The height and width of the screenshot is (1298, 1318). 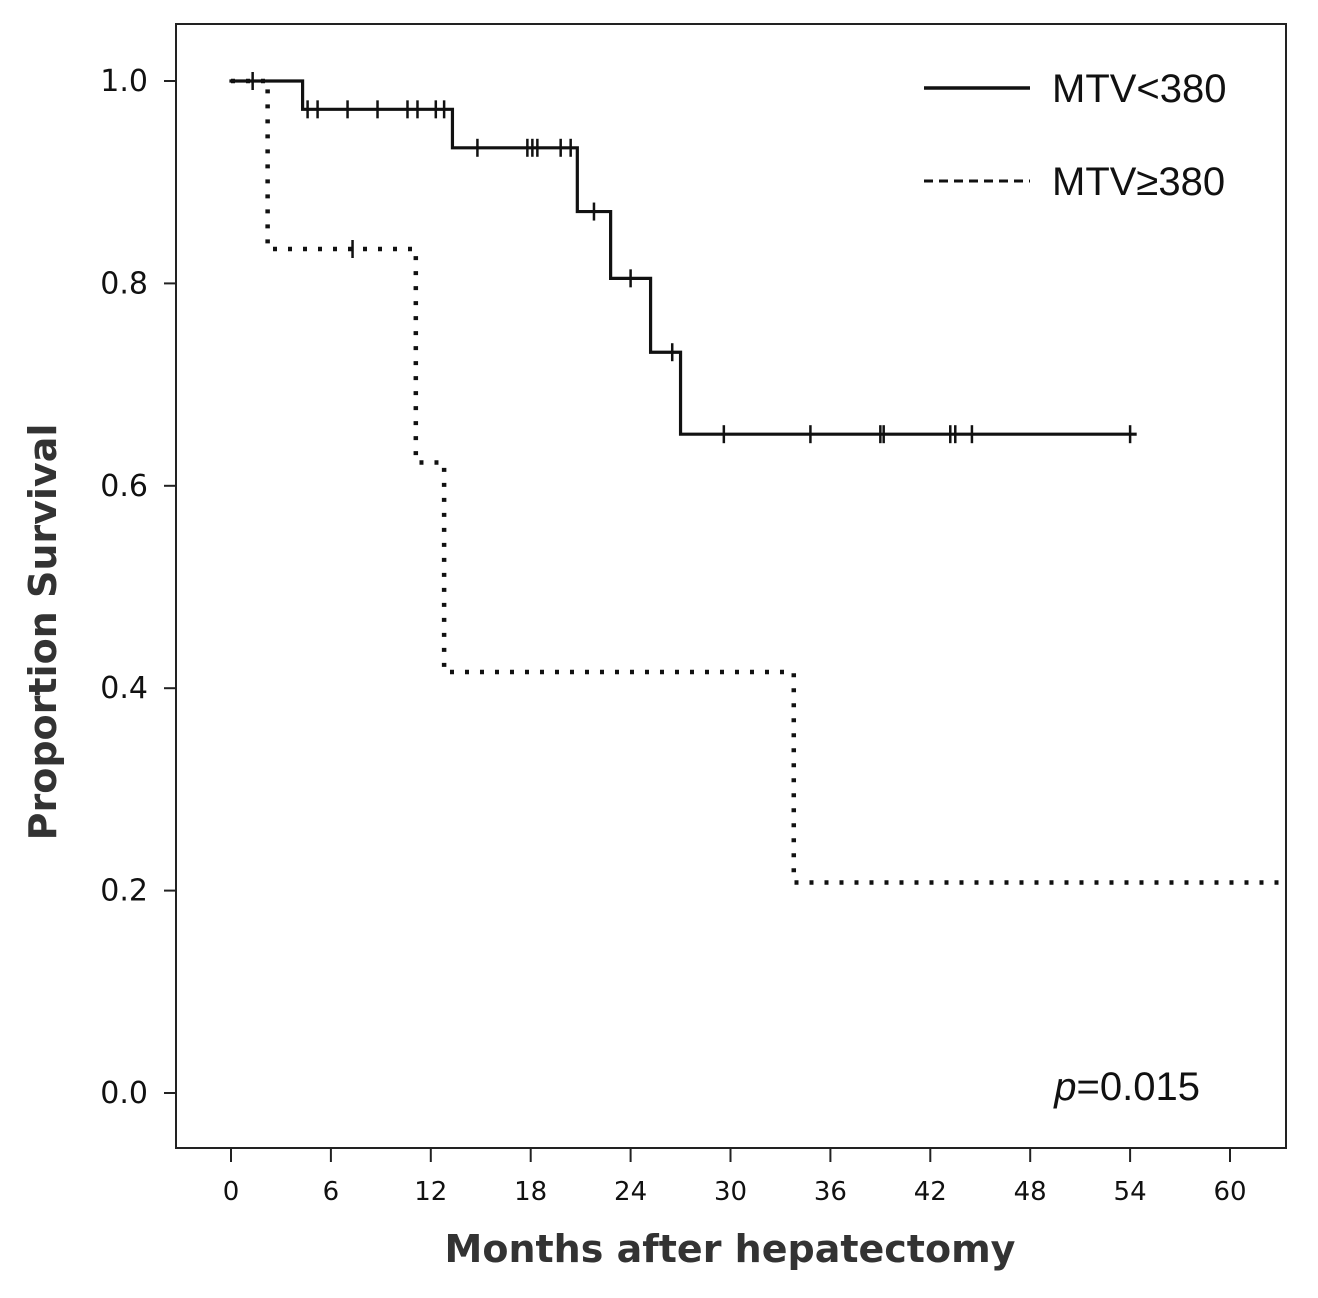 I want to click on y-tick-label: 1.0, so click(x=124, y=81).